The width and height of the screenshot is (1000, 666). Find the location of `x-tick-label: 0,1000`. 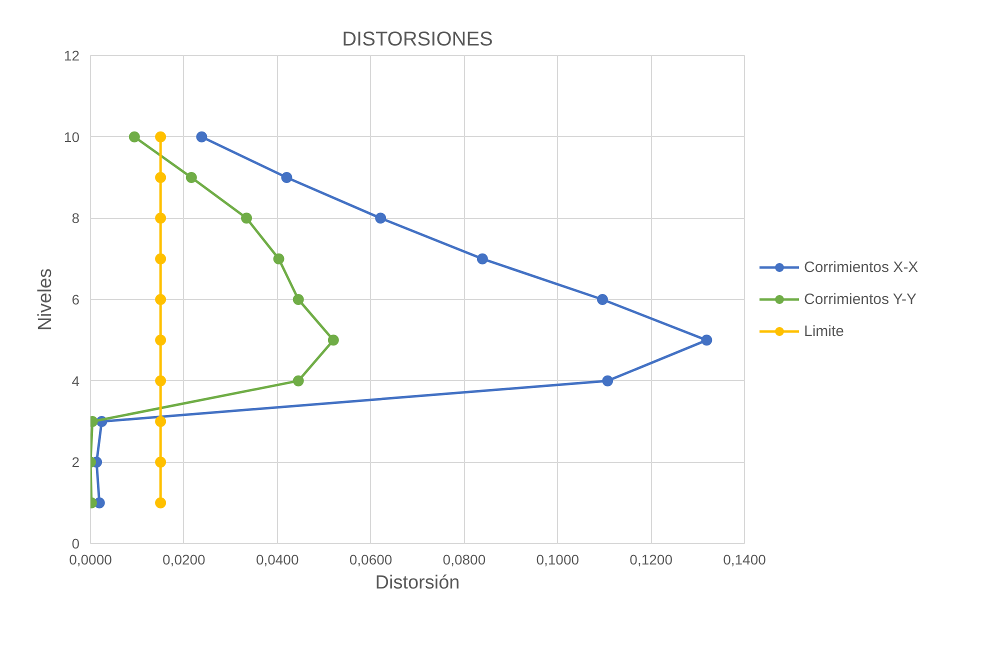

x-tick-label: 0,1000 is located at coordinates (558, 560).